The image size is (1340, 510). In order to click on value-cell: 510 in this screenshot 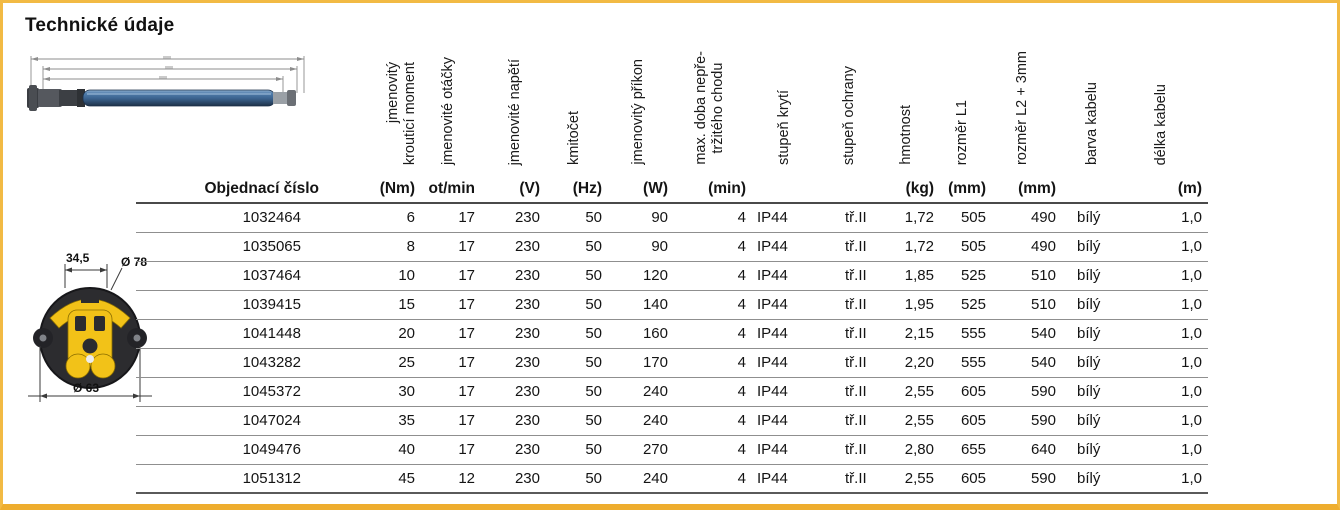, I will do `click(1026, 305)`.